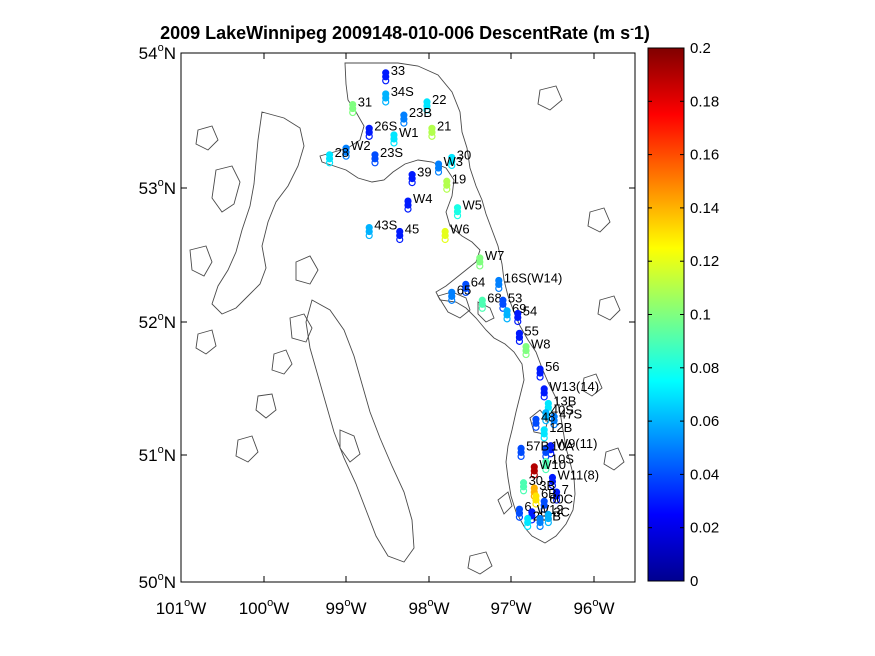 The image size is (875, 656). What do you see at coordinates (666, 314) in the screenshot?
I see `colorbar-gradient` at bounding box center [666, 314].